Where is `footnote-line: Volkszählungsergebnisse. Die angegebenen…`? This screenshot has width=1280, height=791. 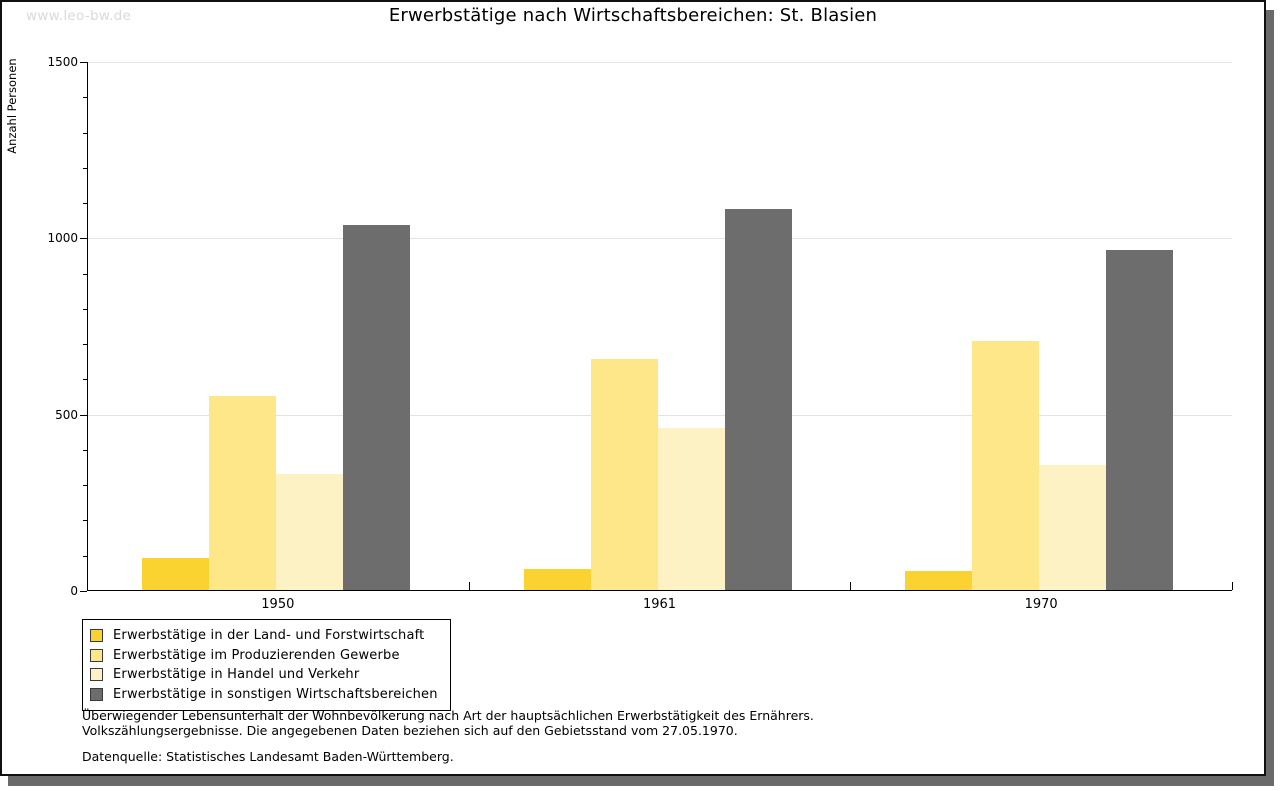 footnote-line: Volkszählungsergebnisse. Die angegebenen… is located at coordinates (410, 730).